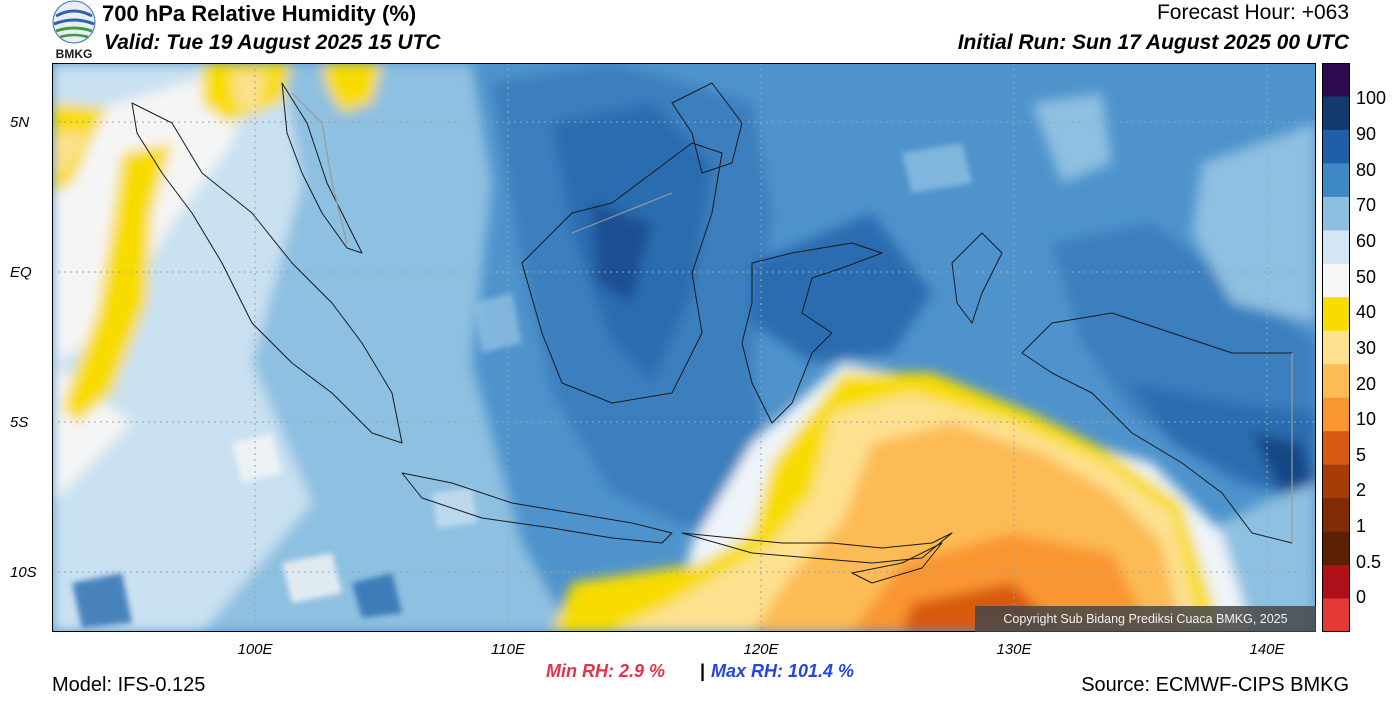 The height and width of the screenshot is (709, 1400). Describe the element at coordinates (23, 572) in the screenshot. I see `lat-label-10s: 10S` at that location.